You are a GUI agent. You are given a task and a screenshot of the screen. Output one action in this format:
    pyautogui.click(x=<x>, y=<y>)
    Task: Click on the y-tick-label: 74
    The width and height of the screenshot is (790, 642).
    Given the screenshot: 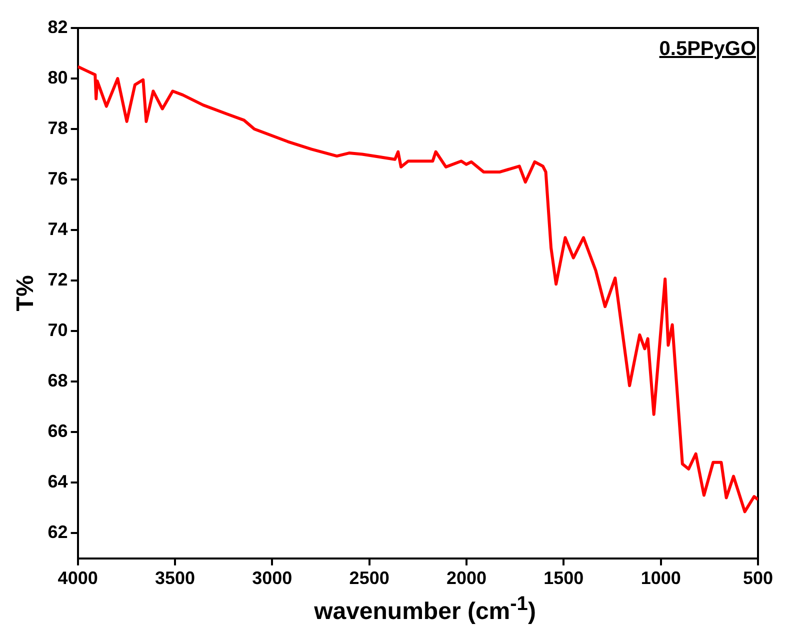 What is the action you would take?
    pyautogui.click(x=58, y=229)
    